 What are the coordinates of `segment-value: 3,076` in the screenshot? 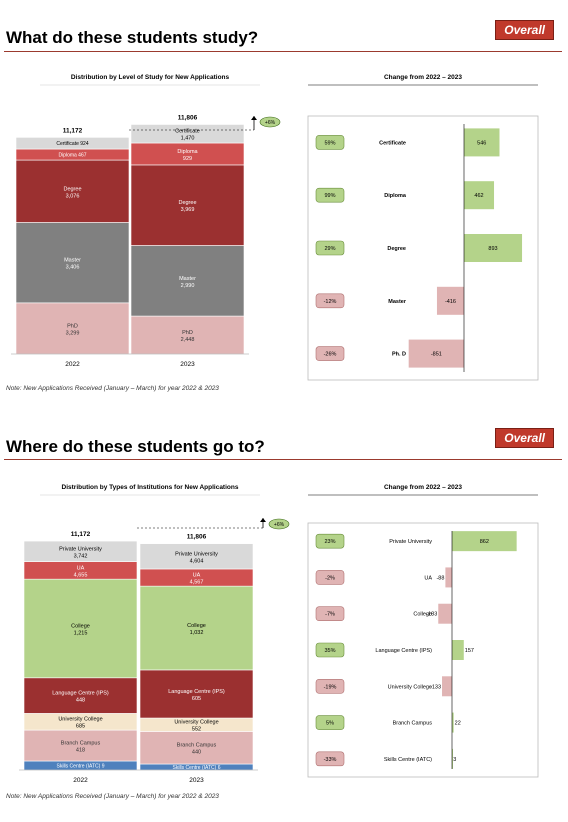 It's located at (73, 196).